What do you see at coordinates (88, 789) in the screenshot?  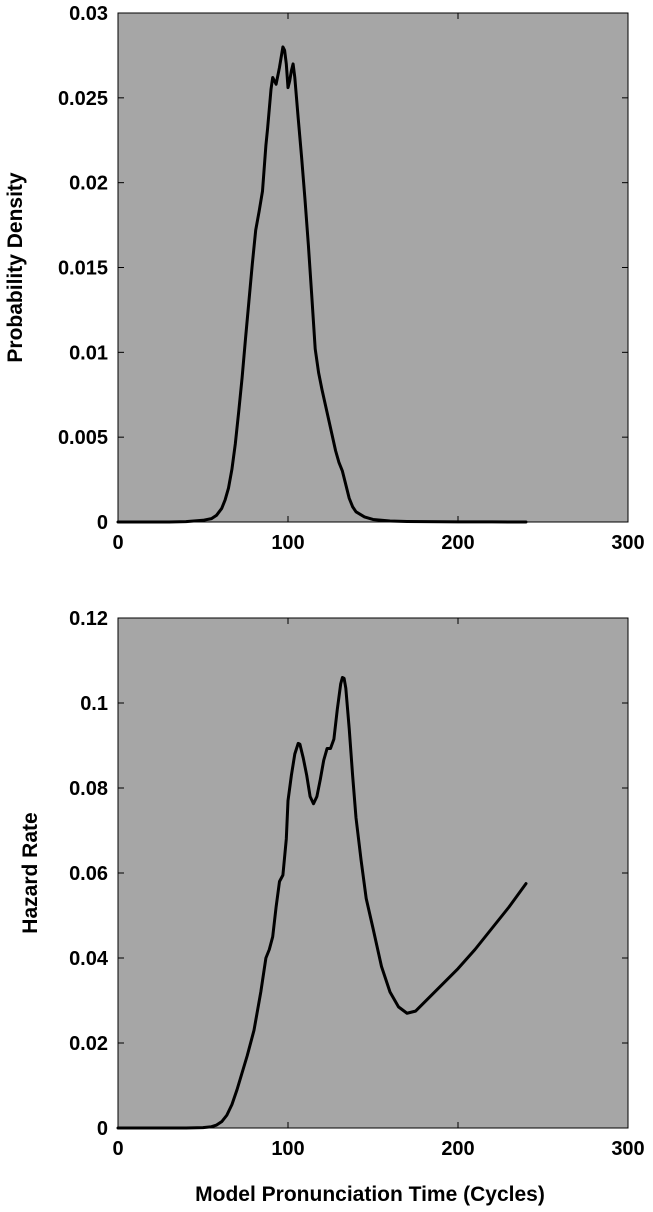 I see `y-tick-label: 0.08` at bounding box center [88, 789].